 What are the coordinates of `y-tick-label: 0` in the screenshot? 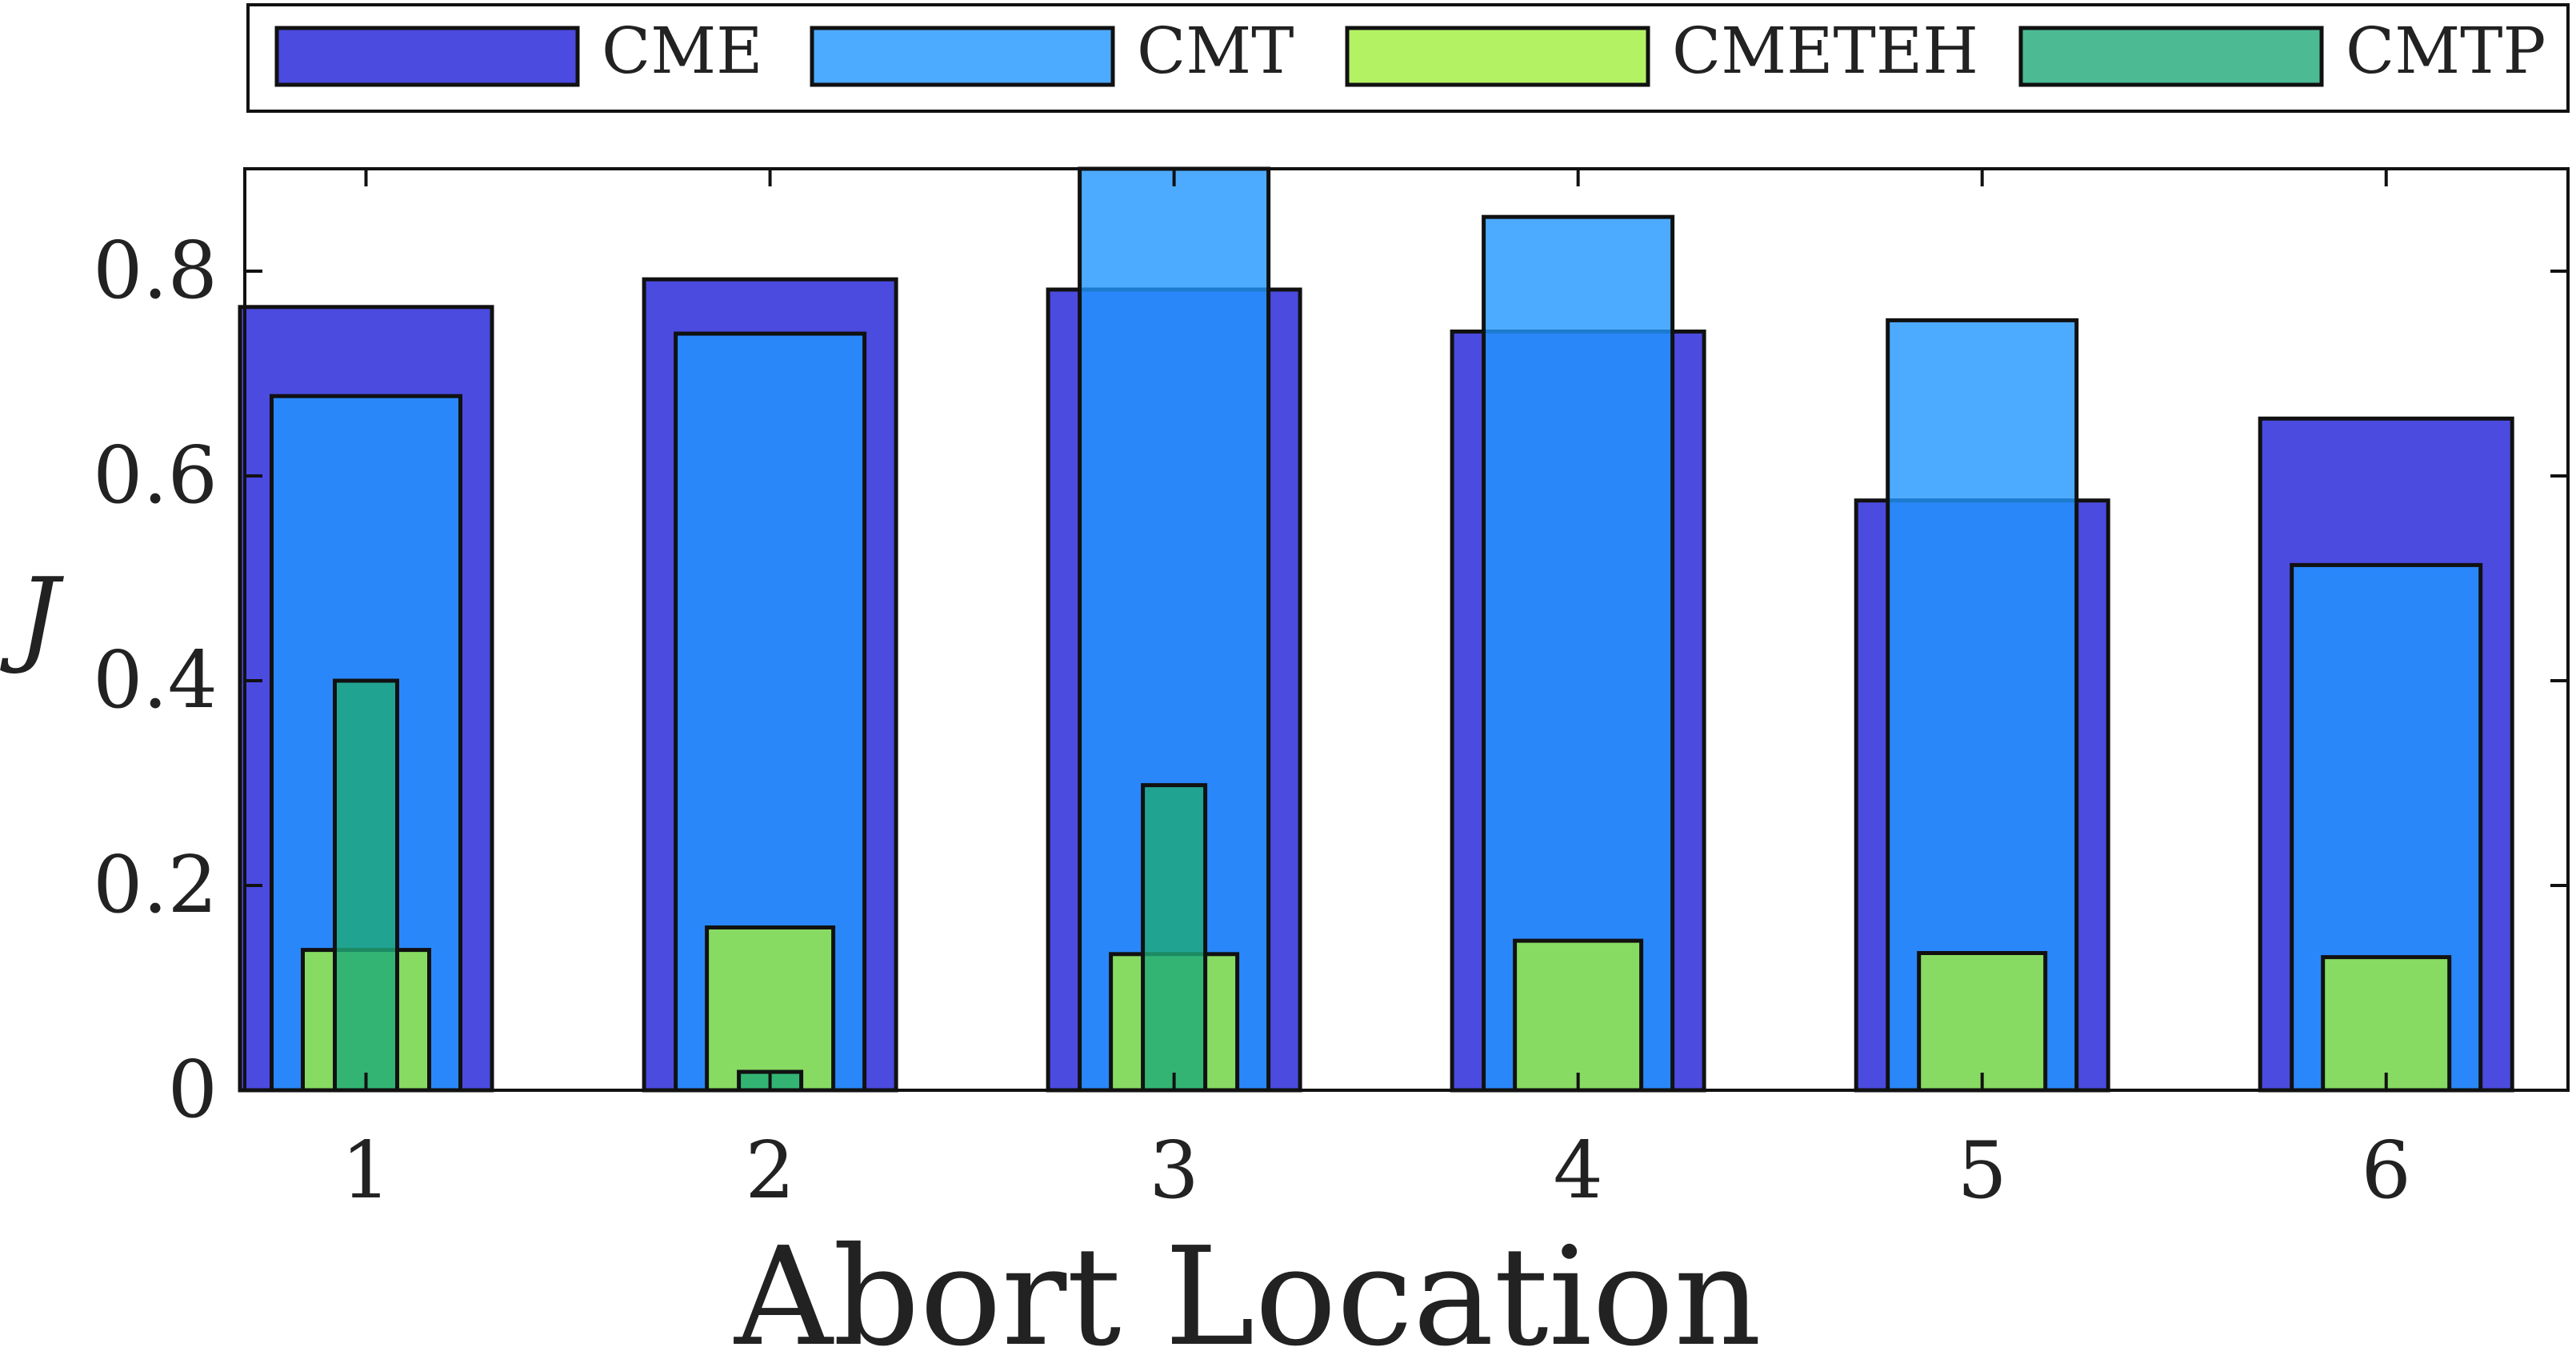 It's located at (193, 1090).